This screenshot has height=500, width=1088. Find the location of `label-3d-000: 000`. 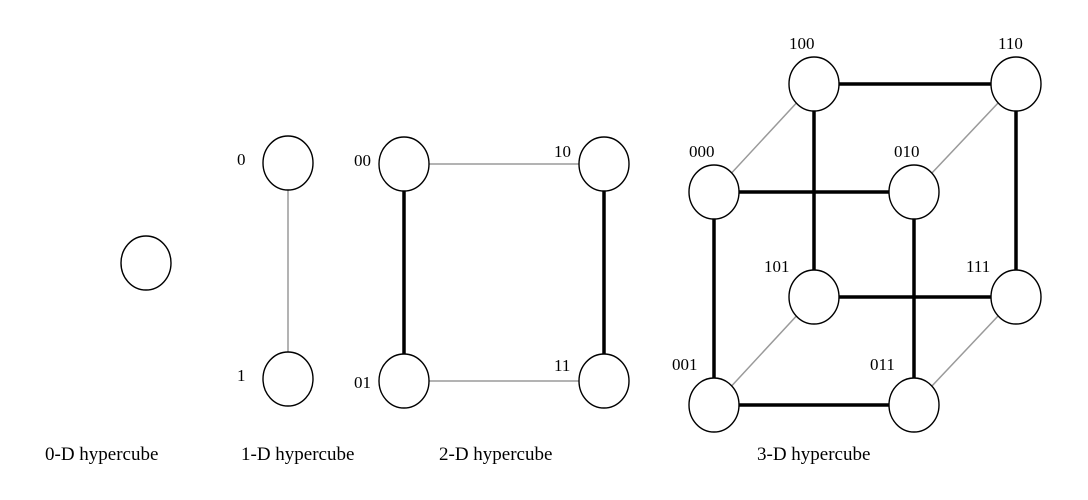

label-3d-000: 000 is located at coordinates (702, 151).